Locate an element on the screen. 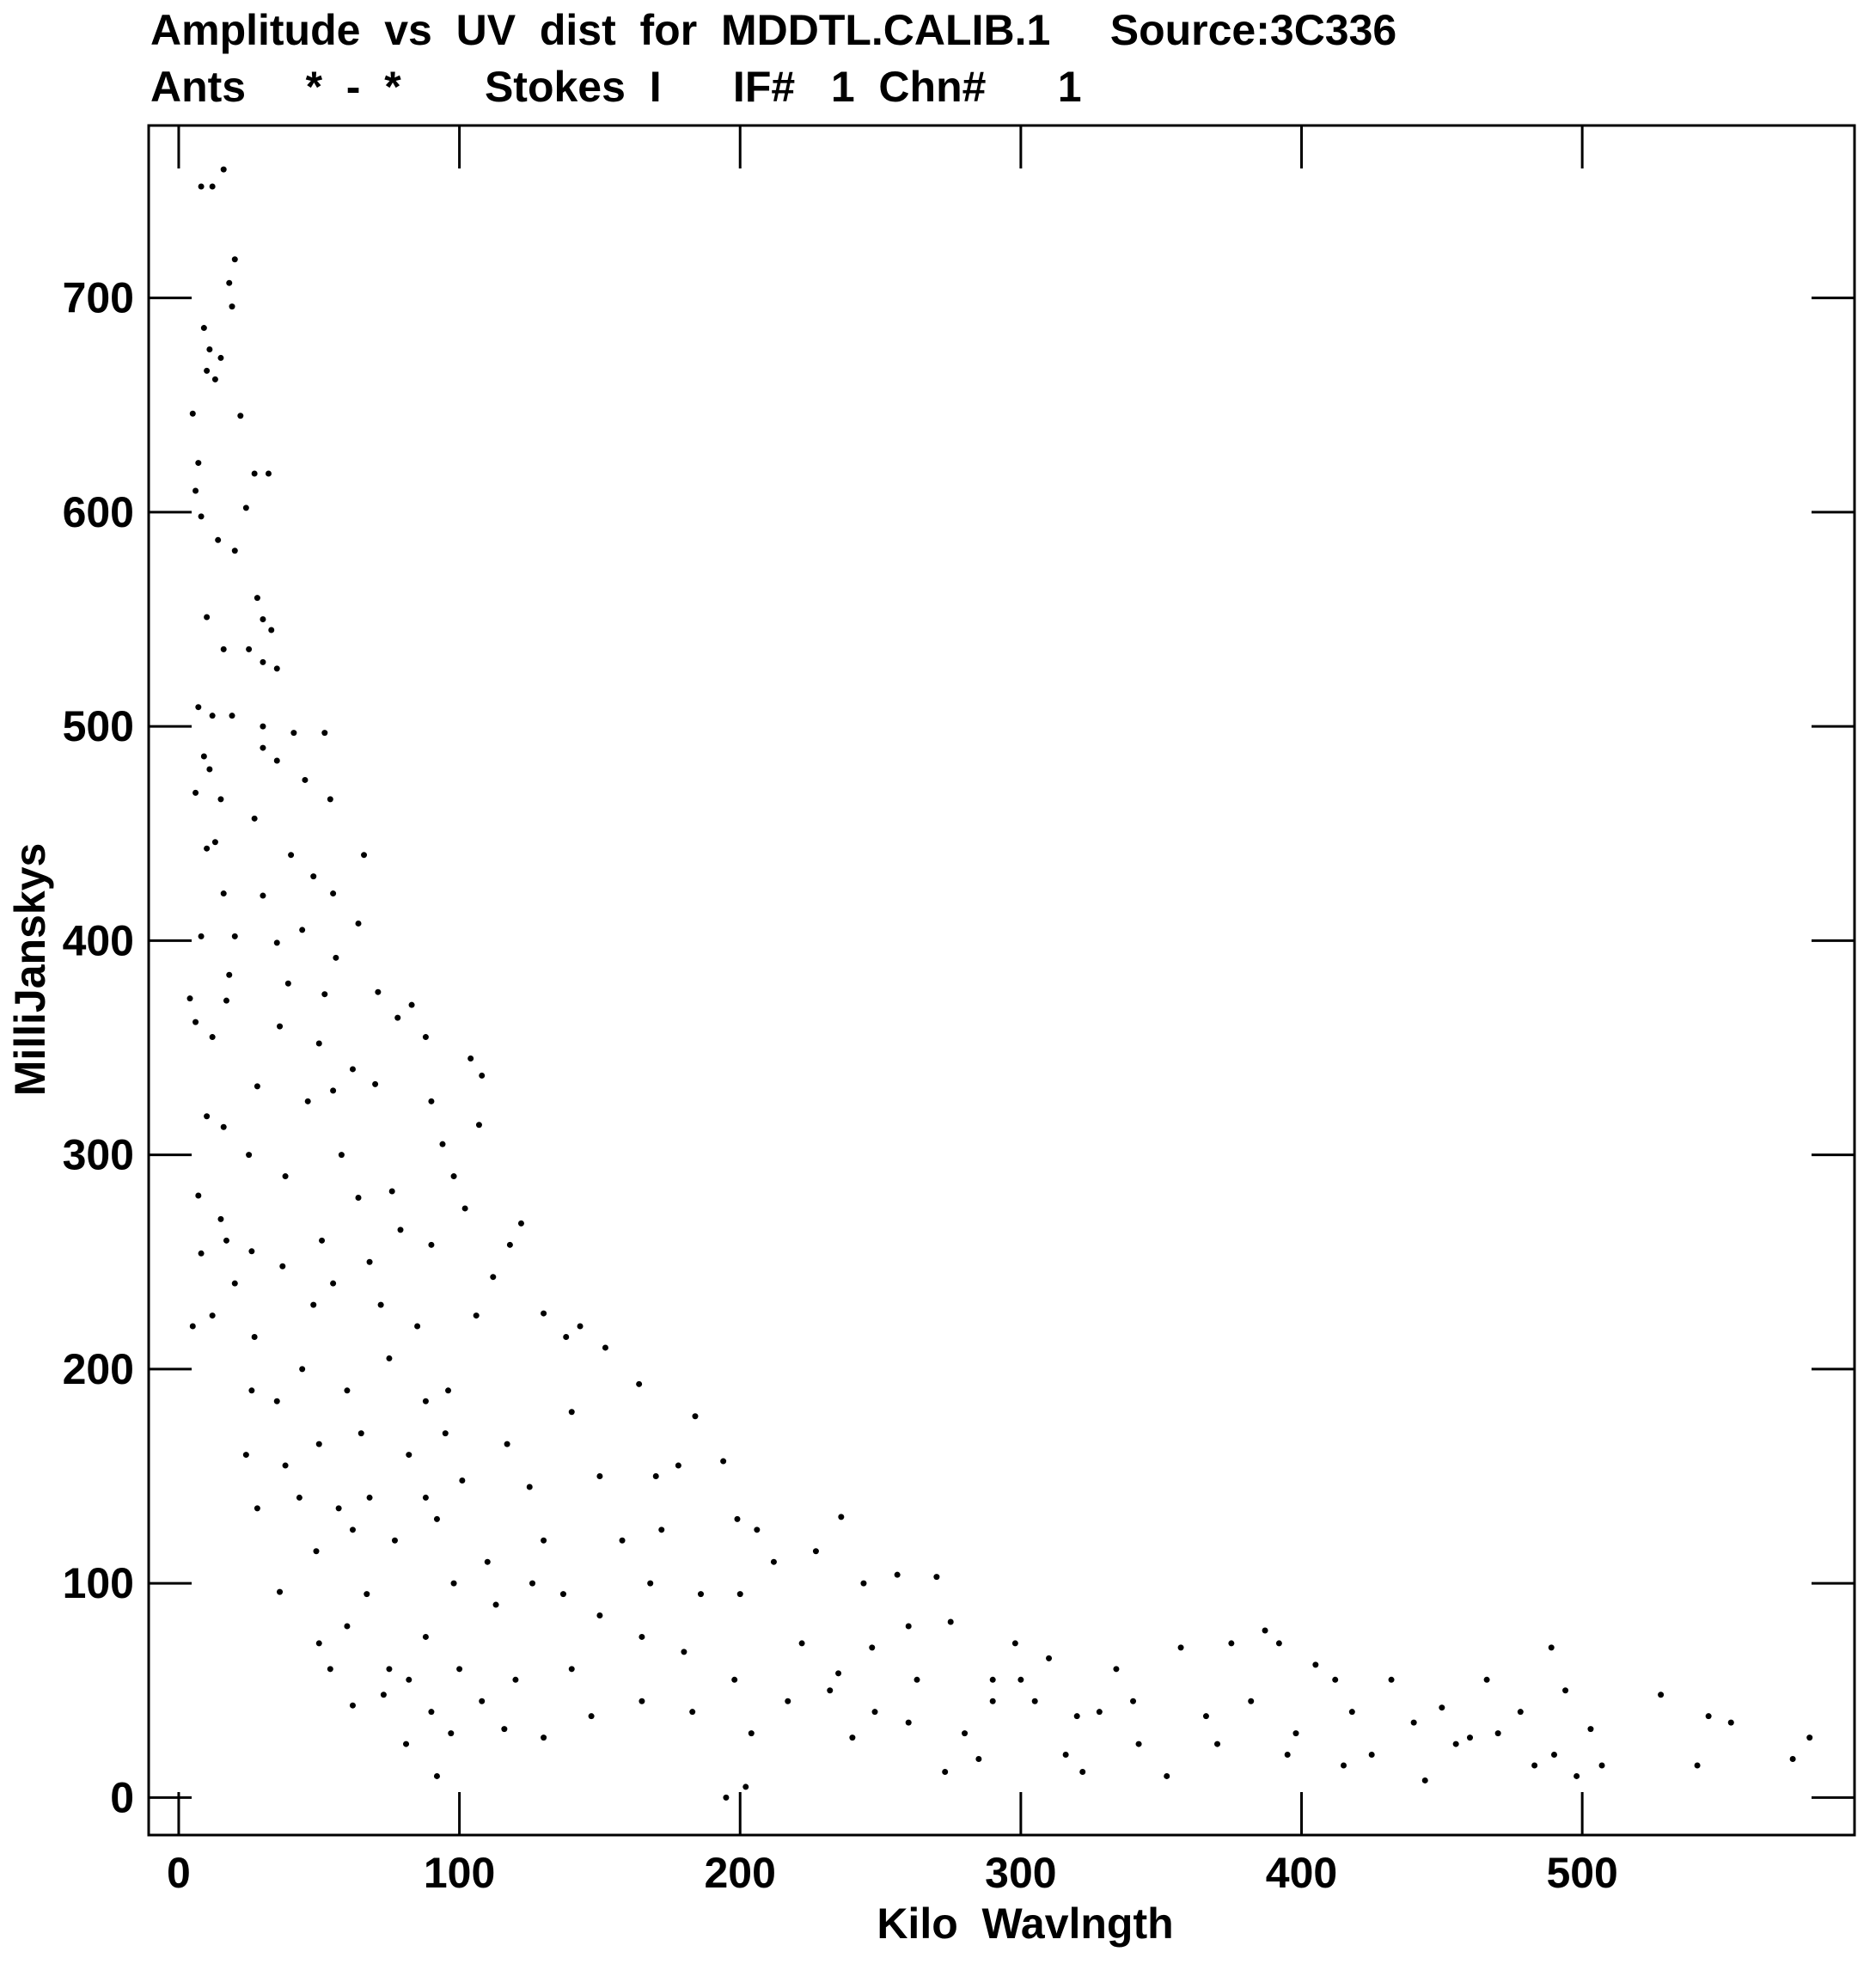 This screenshot has height=1970, width=1876. y-axis-label: MilliJanskys is located at coordinates (30, 970).